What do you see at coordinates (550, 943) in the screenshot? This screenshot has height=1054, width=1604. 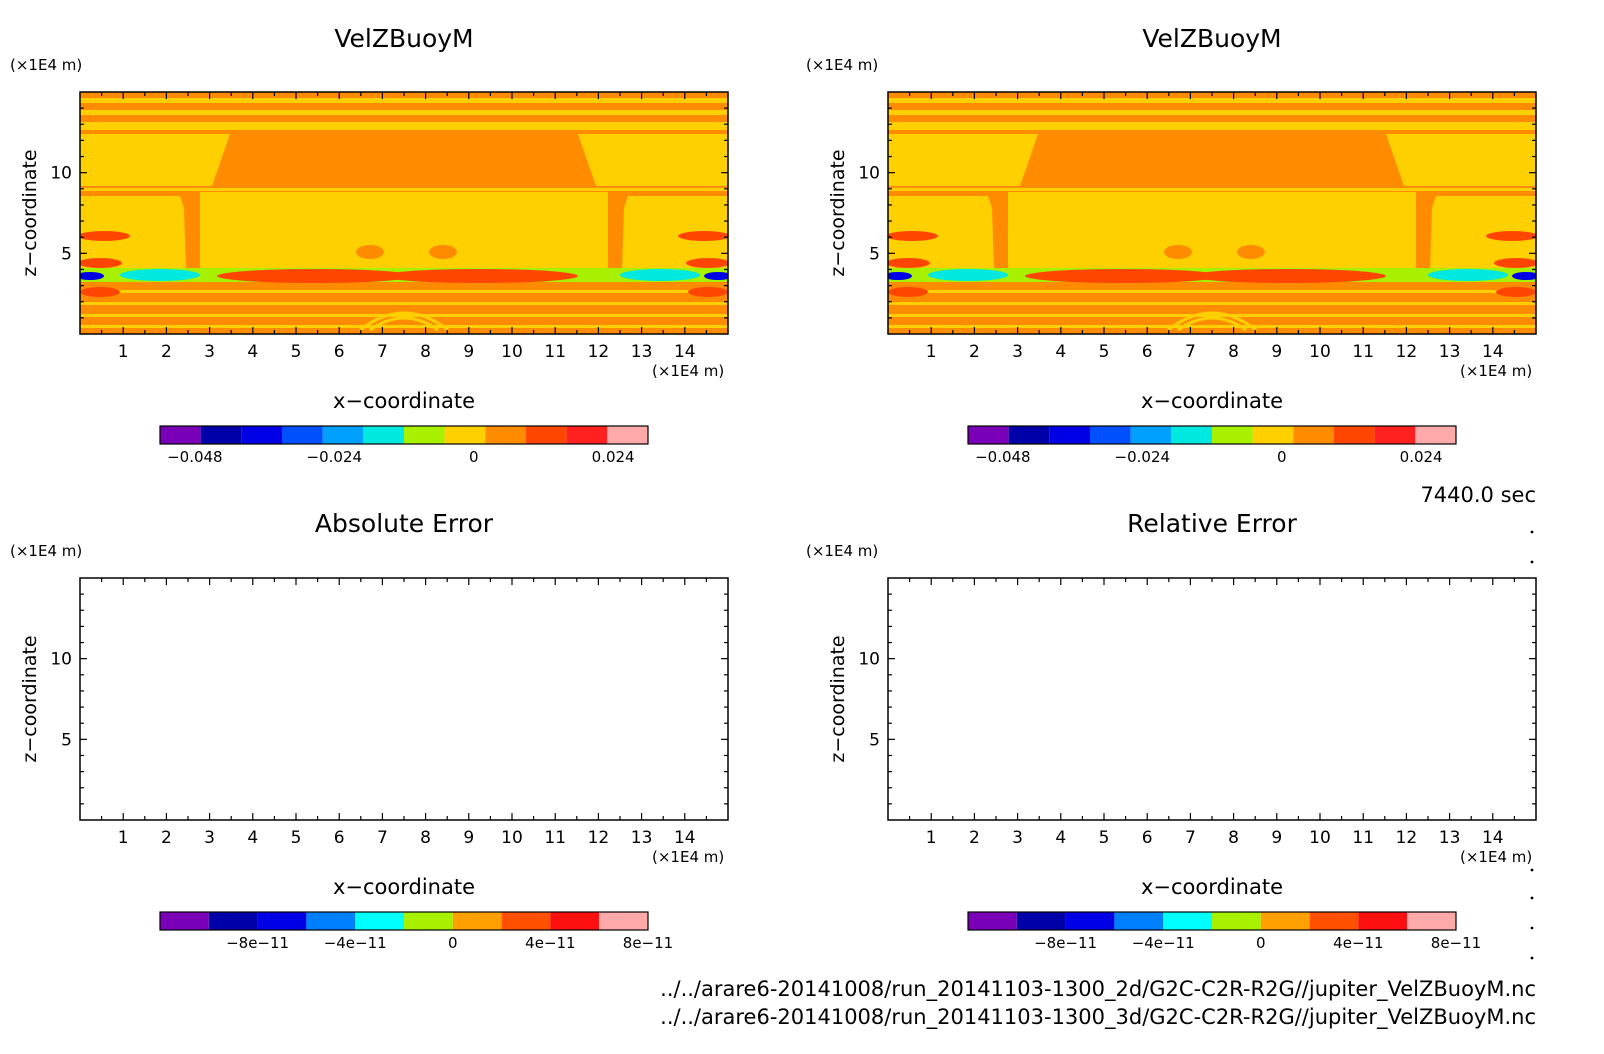 I see `colorbar-tick-label: 4e−11` at bounding box center [550, 943].